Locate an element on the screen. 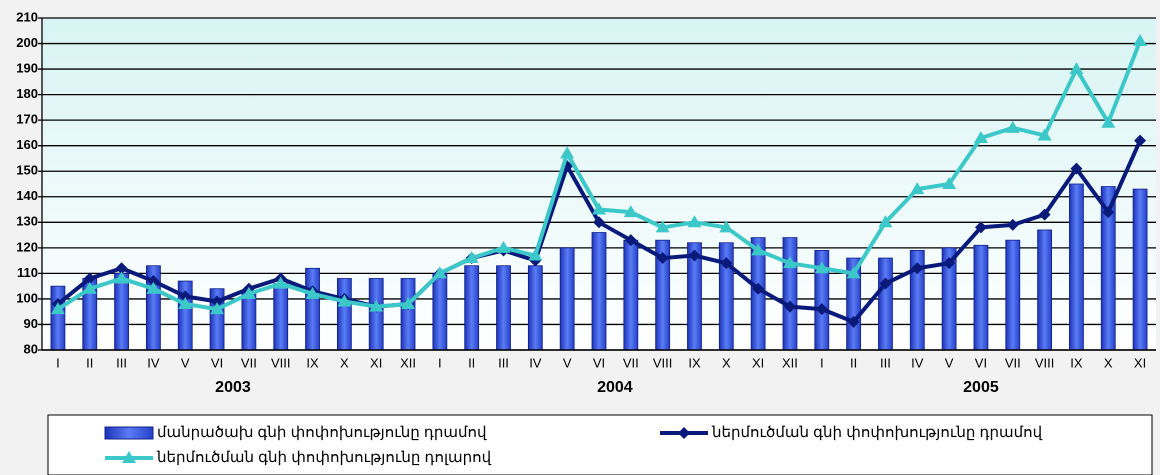  y-tick-label: 180 is located at coordinates (27, 93).